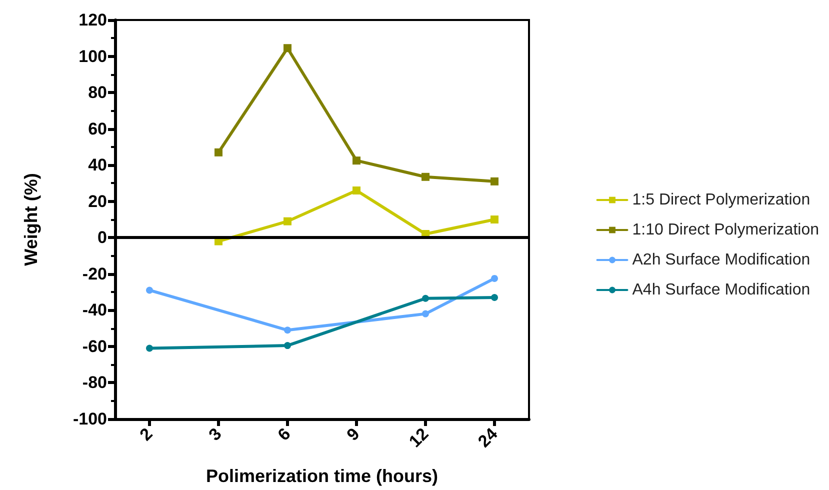 The height and width of the screenshot is (490, 829). Describe the element at coordinates (726, 230) in the screenshot. I see `legend-label: 1:10 Direct Polymerization` at that location.